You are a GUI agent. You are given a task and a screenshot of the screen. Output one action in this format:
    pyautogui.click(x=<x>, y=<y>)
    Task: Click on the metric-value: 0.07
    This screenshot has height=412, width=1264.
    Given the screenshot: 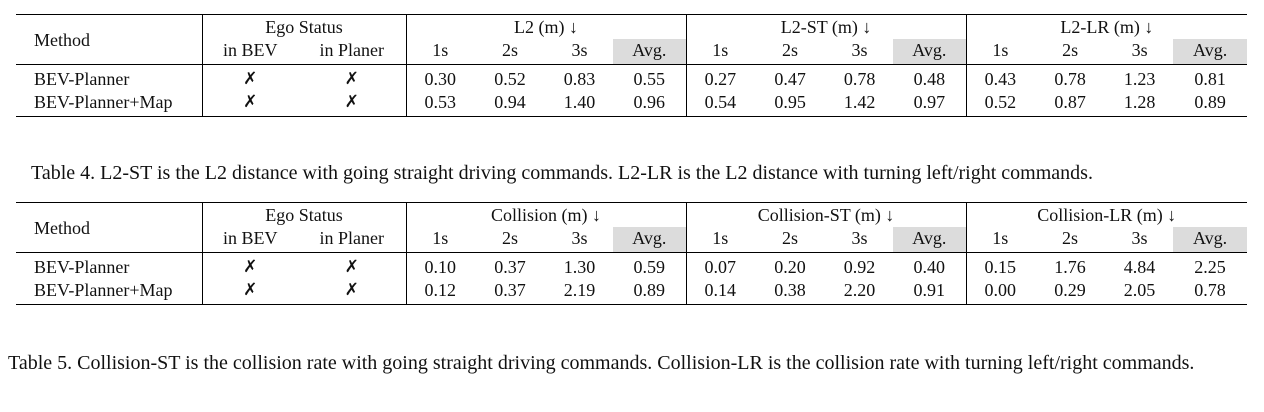 What is the action you would take?
    pyautogui.click(x=720, y=265)
    